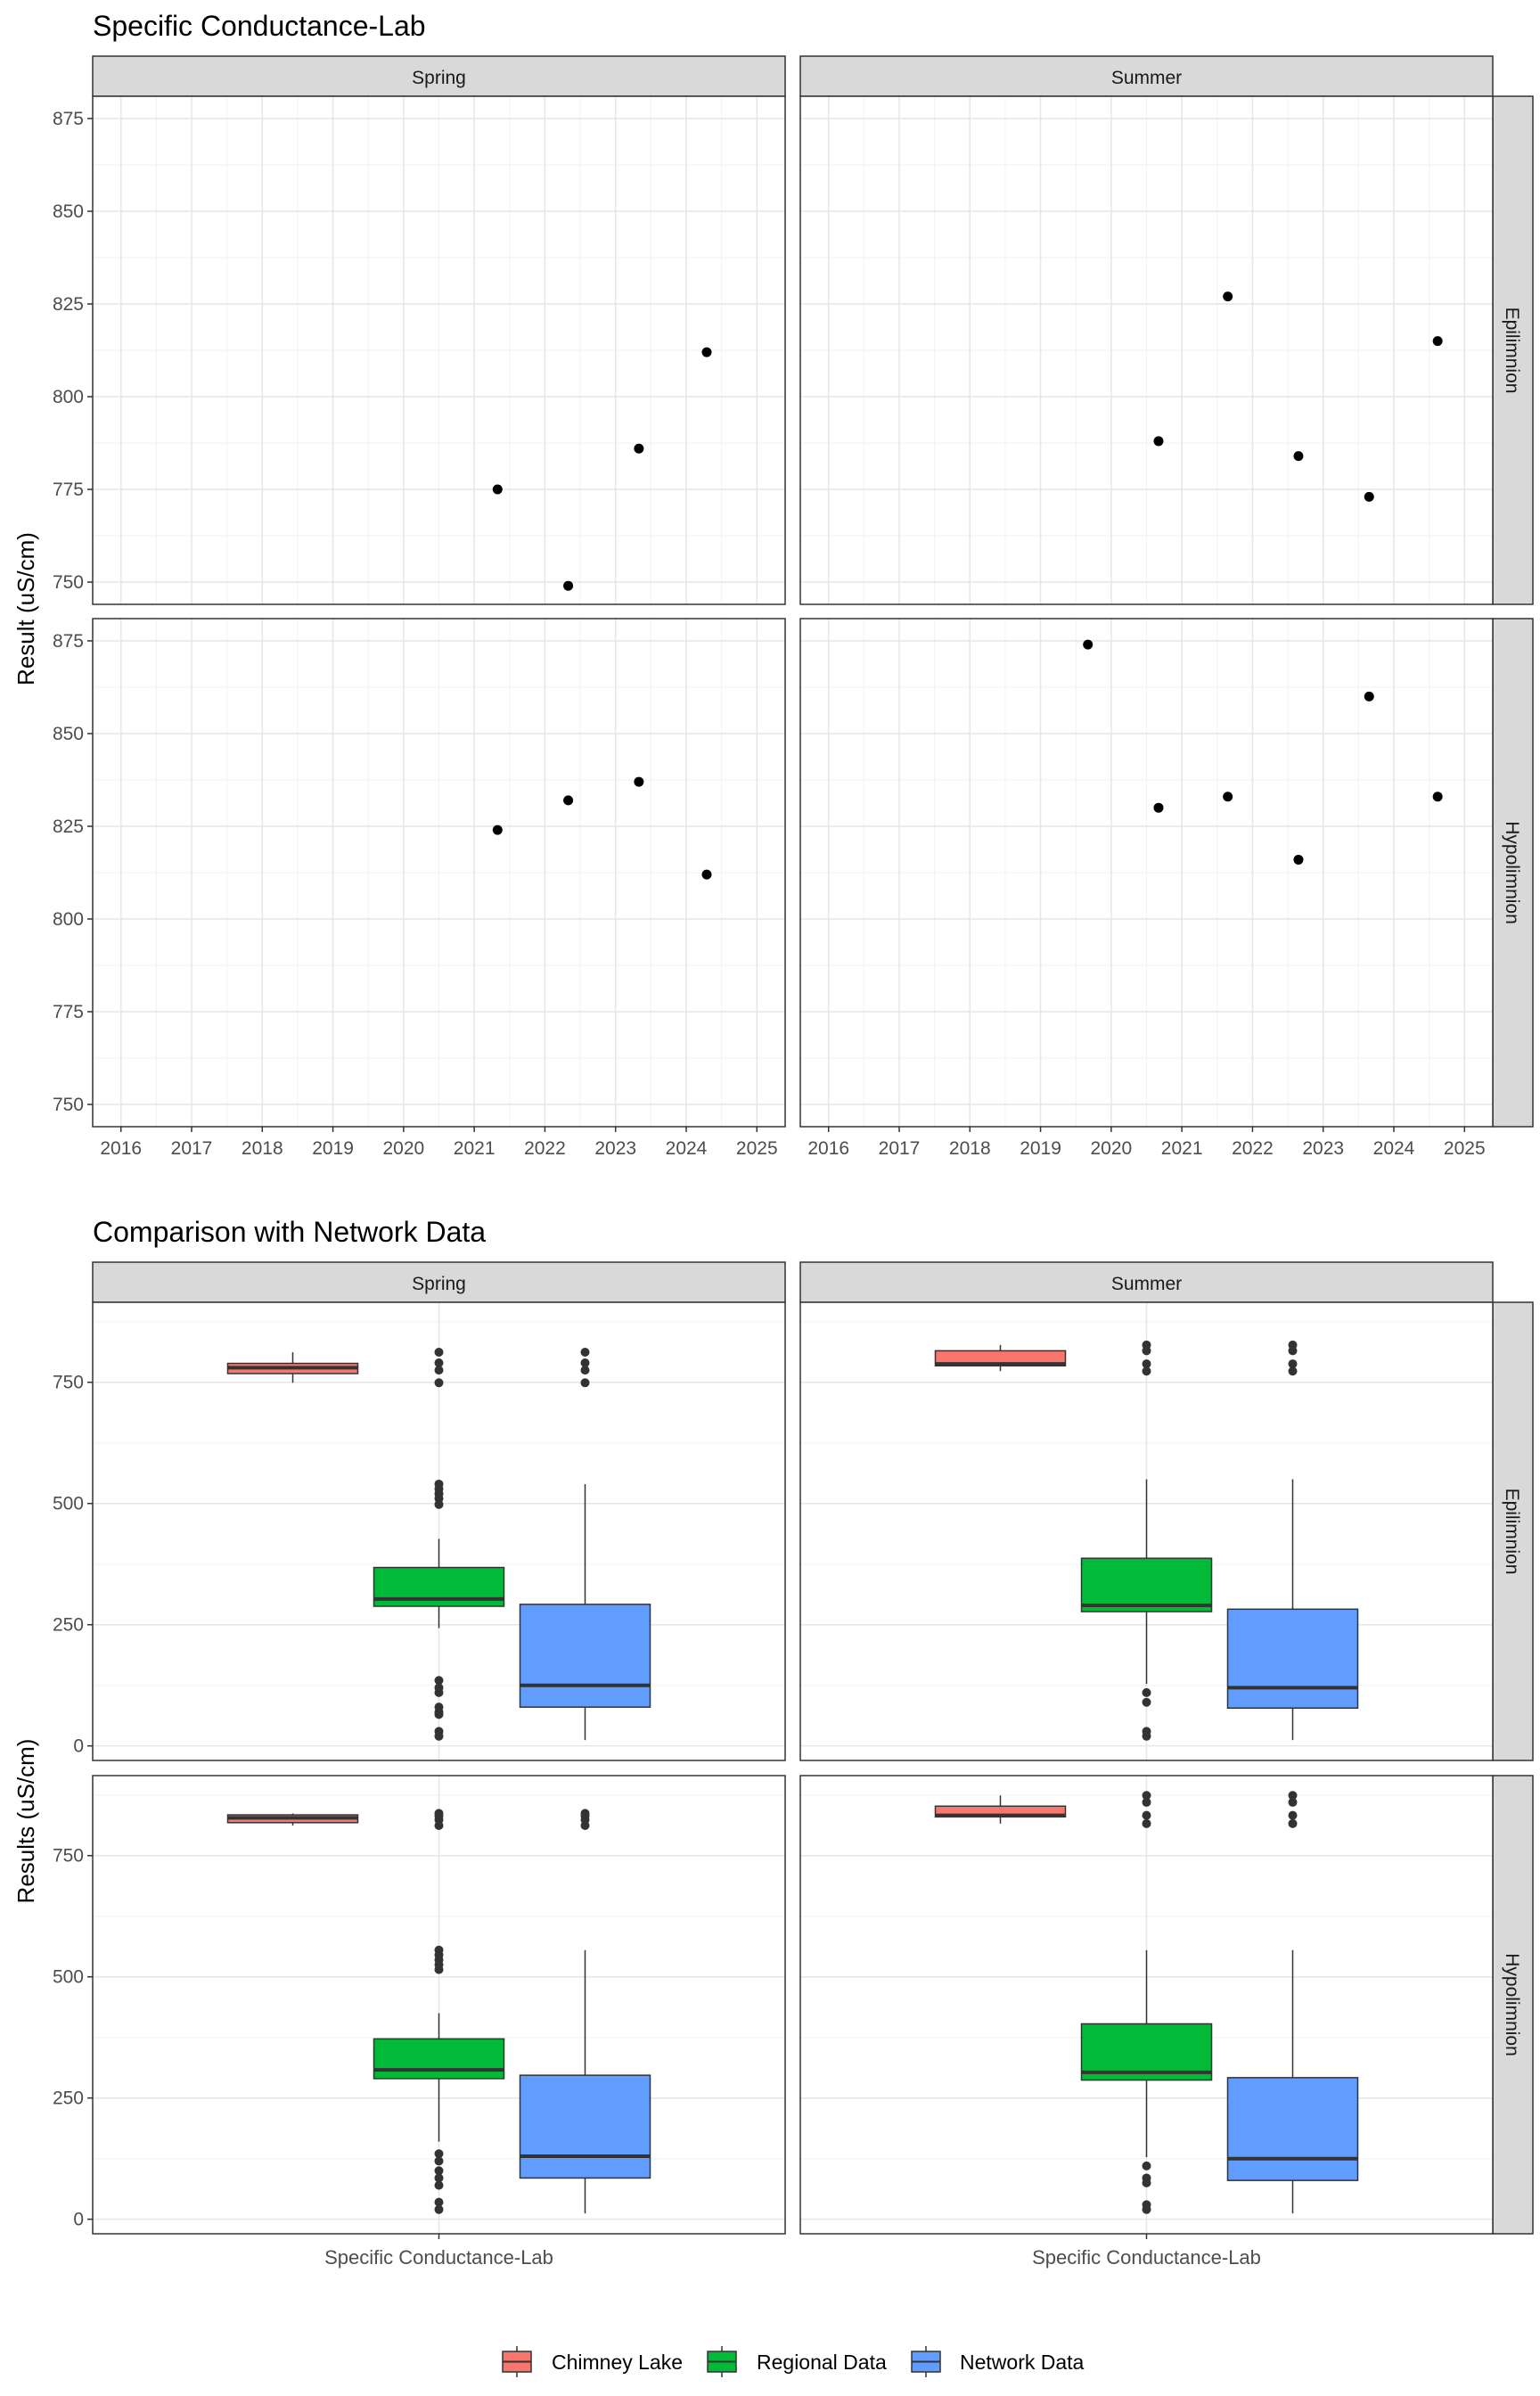  What do you see at coordinates (1040, 1148) in the screenshot?
I see `x-tick-label: 2019` at bounding box center [1040, 1148].